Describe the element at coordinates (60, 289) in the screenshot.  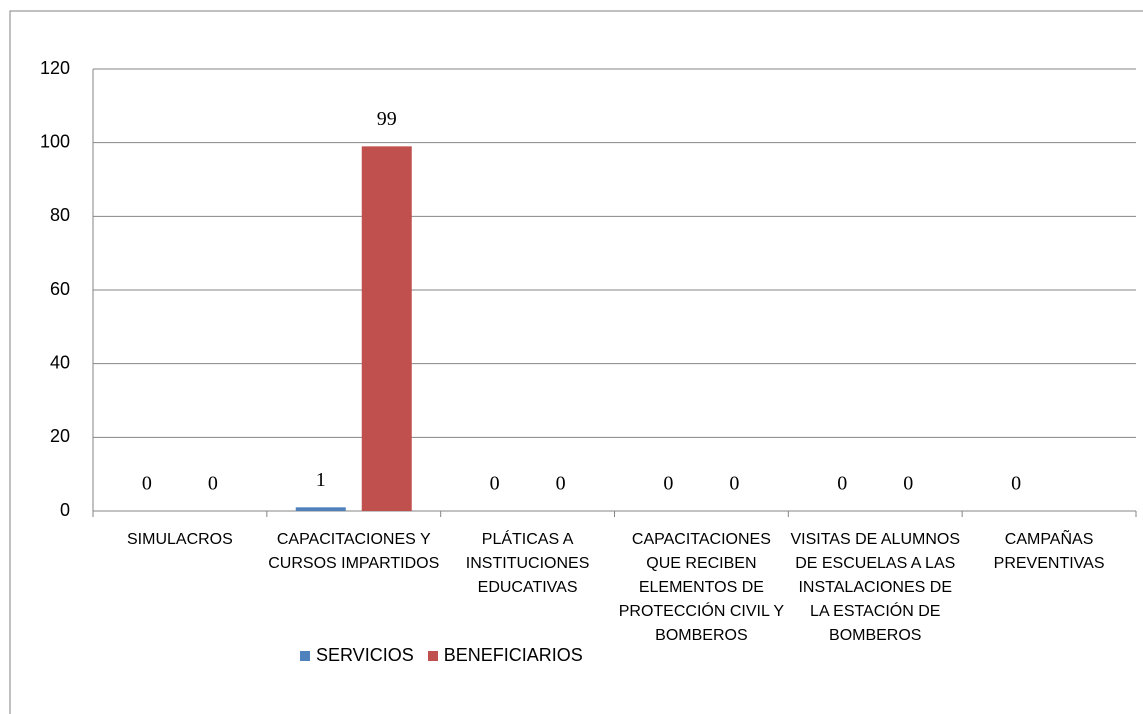
I see `y-tick-label: 60` at that location.